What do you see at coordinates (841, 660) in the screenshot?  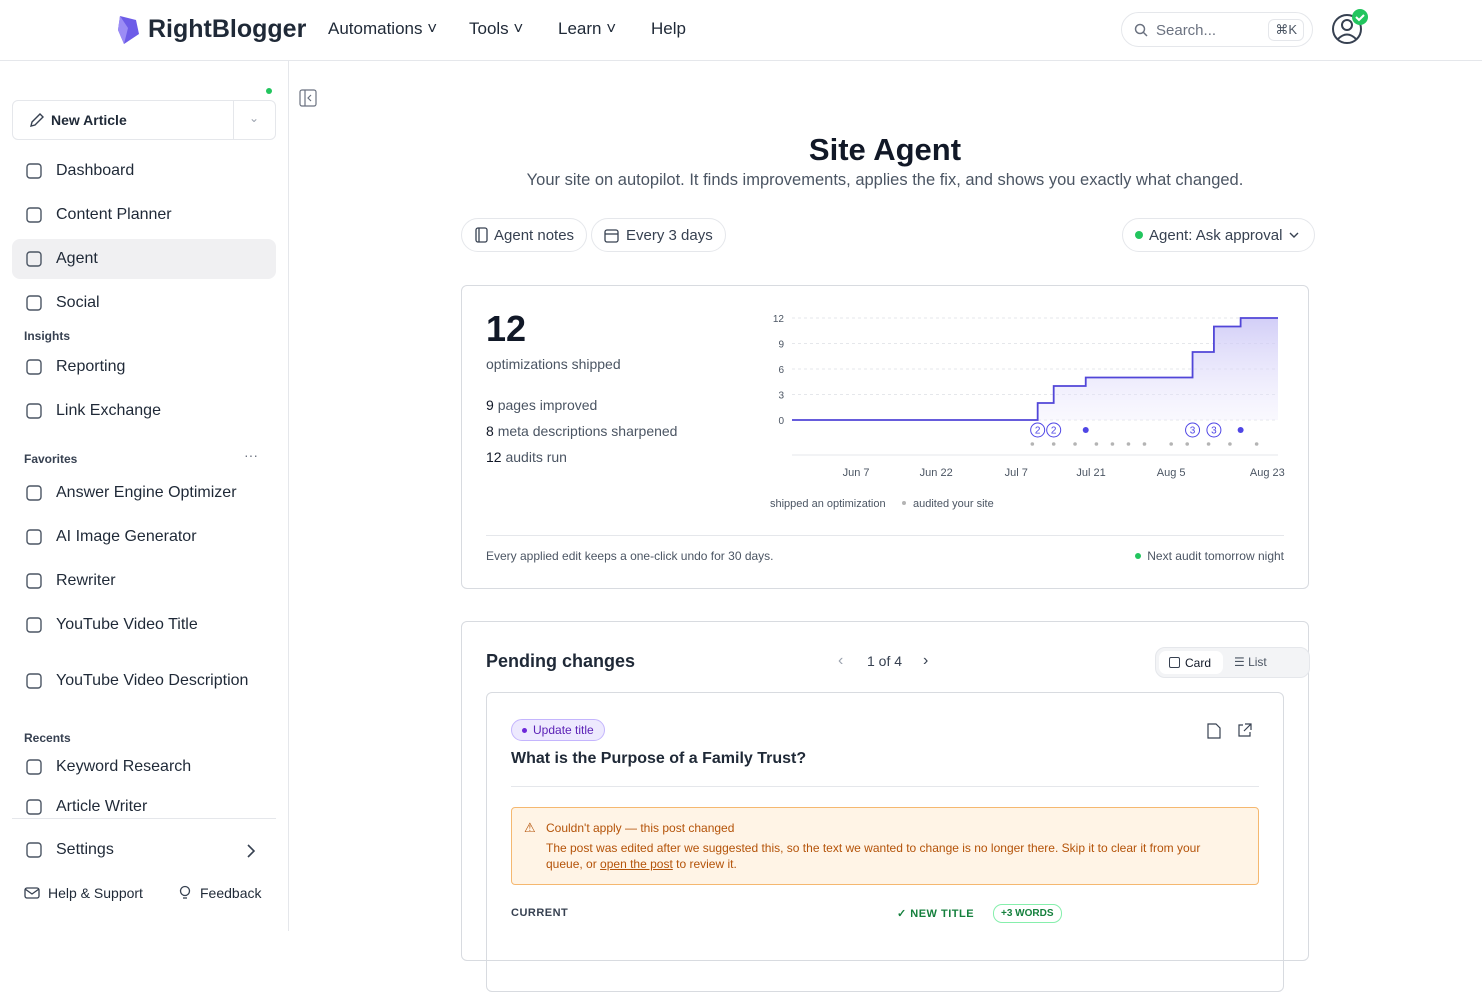 I see `prev-button: ‹` at bounding box center [841, 660].